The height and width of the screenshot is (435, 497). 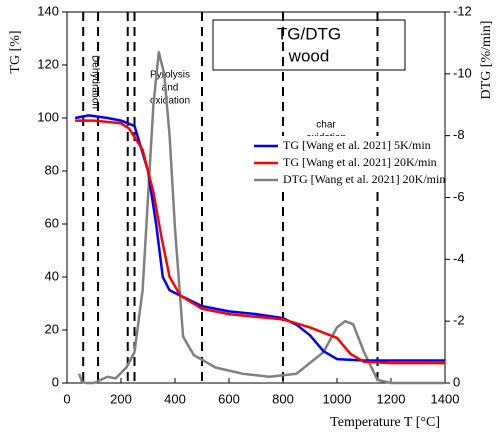 What do you see at coordinates (170, 101) in the screenshot?
I see `annotation: oxidation` at bounding box center [170, 101].